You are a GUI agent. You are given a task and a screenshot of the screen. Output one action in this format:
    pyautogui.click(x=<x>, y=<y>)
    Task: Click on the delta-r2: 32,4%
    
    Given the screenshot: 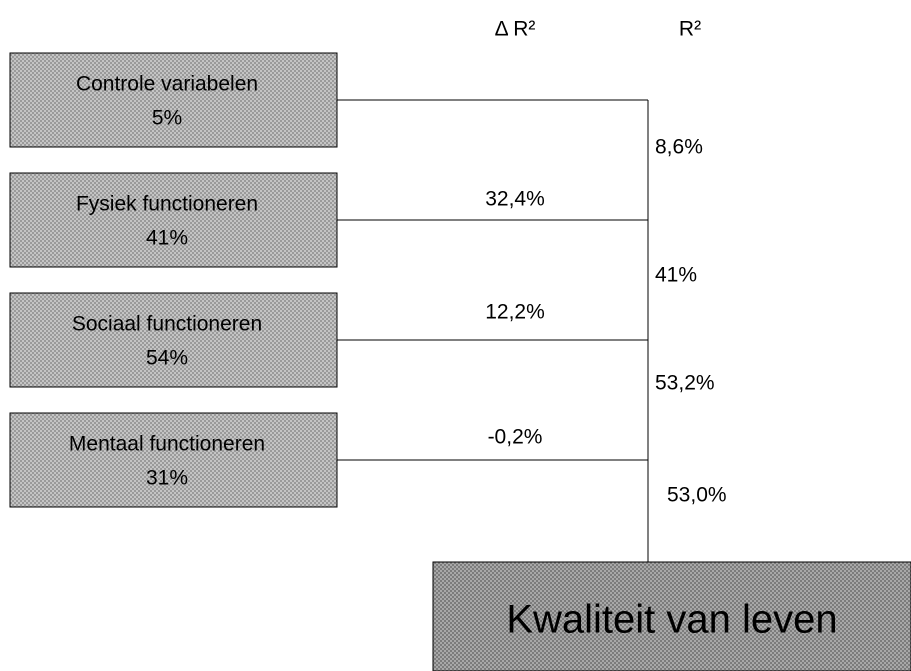 What is the action you would take?
    pyautogui.click(x=515, y=199)
    